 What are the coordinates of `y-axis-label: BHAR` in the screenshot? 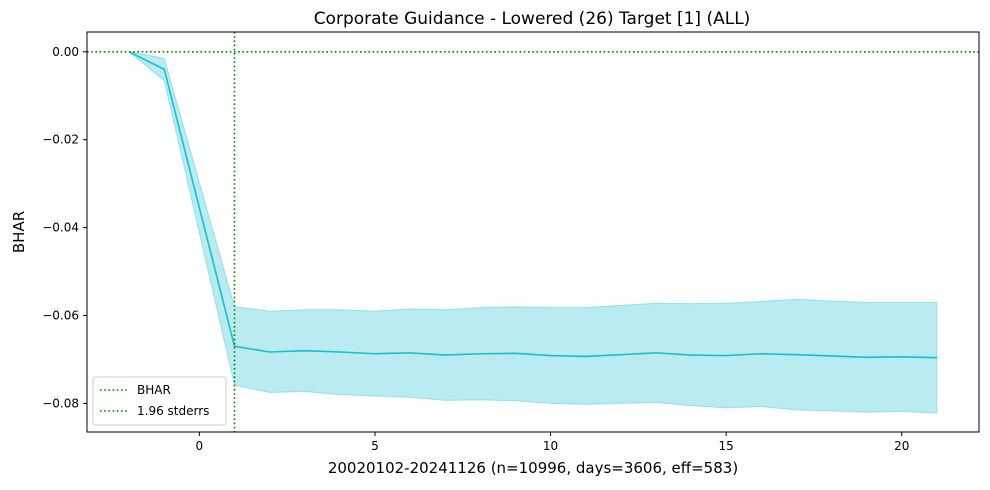 It's located at (19, 232).